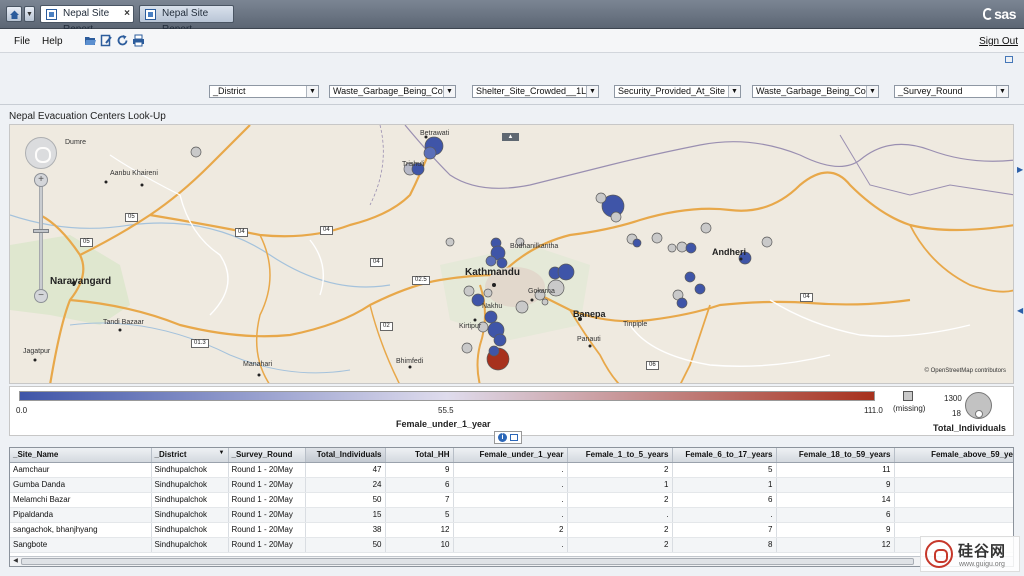 This screenshot has width=1024, height=576. What do you see at coordinates (267, 455) in the screenshot?
I see `column-header-survey-round: _Survey_Round` at bounding box center [267, 455].